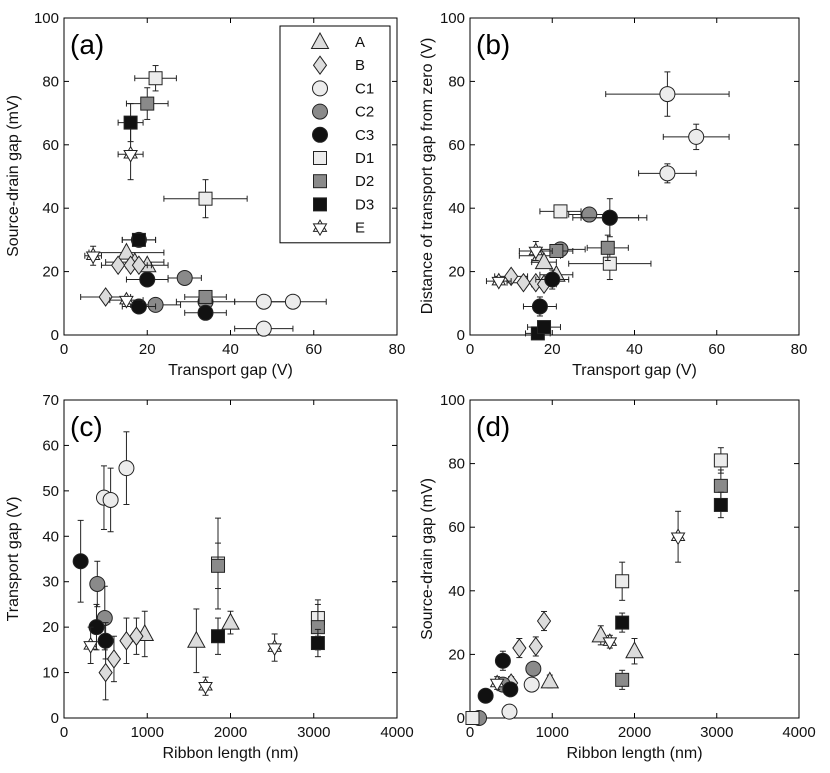 The image size is (830, 773). I want to click on legend-marker-D3, so click(320, 204).